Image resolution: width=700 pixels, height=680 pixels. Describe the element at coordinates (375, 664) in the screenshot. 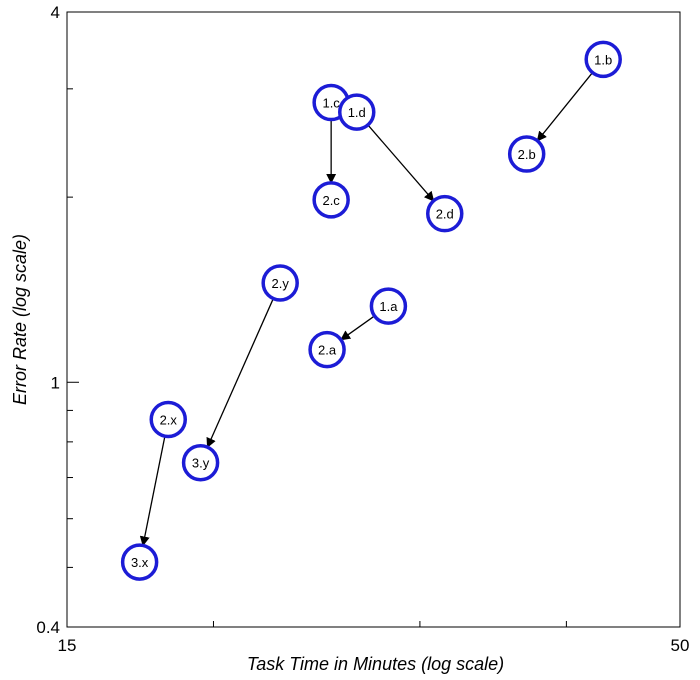

I see `x-axis-title: Task Time in Minutes (log scale)` at that location.